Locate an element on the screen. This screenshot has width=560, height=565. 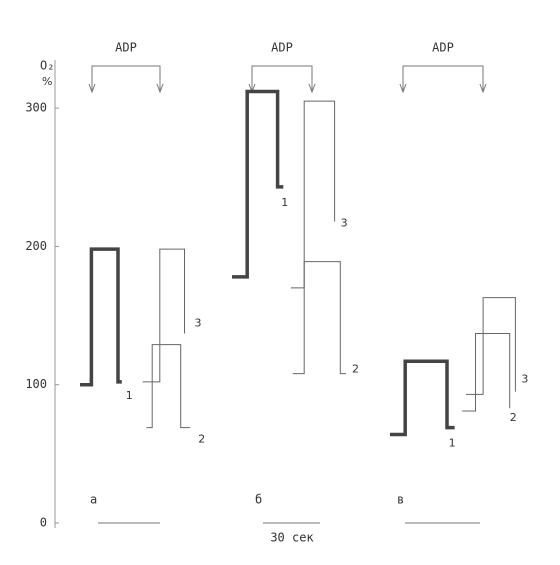
panel-label: в is located at coordinates (400, 500).